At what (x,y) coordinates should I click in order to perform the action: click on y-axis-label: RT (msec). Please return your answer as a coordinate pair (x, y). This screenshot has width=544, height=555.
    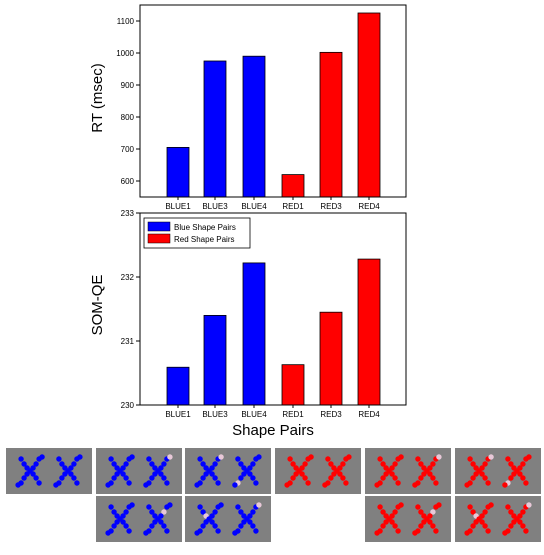
    Looking at the image, I should click on (97, 97).